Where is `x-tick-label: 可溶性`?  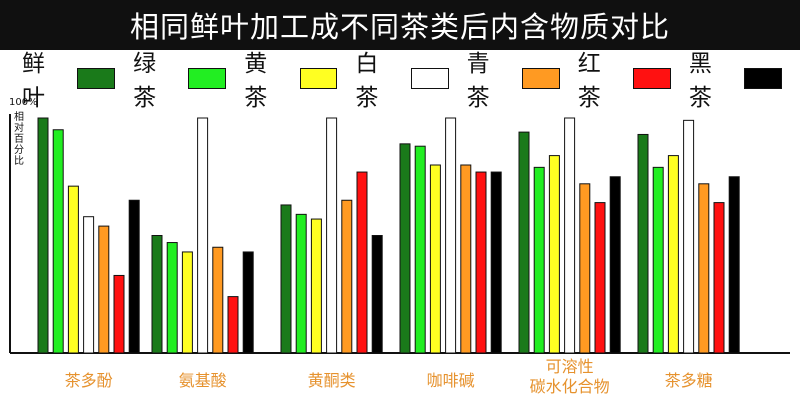 x-tick-label: 可溶性 is located at coordinates (570, 366).